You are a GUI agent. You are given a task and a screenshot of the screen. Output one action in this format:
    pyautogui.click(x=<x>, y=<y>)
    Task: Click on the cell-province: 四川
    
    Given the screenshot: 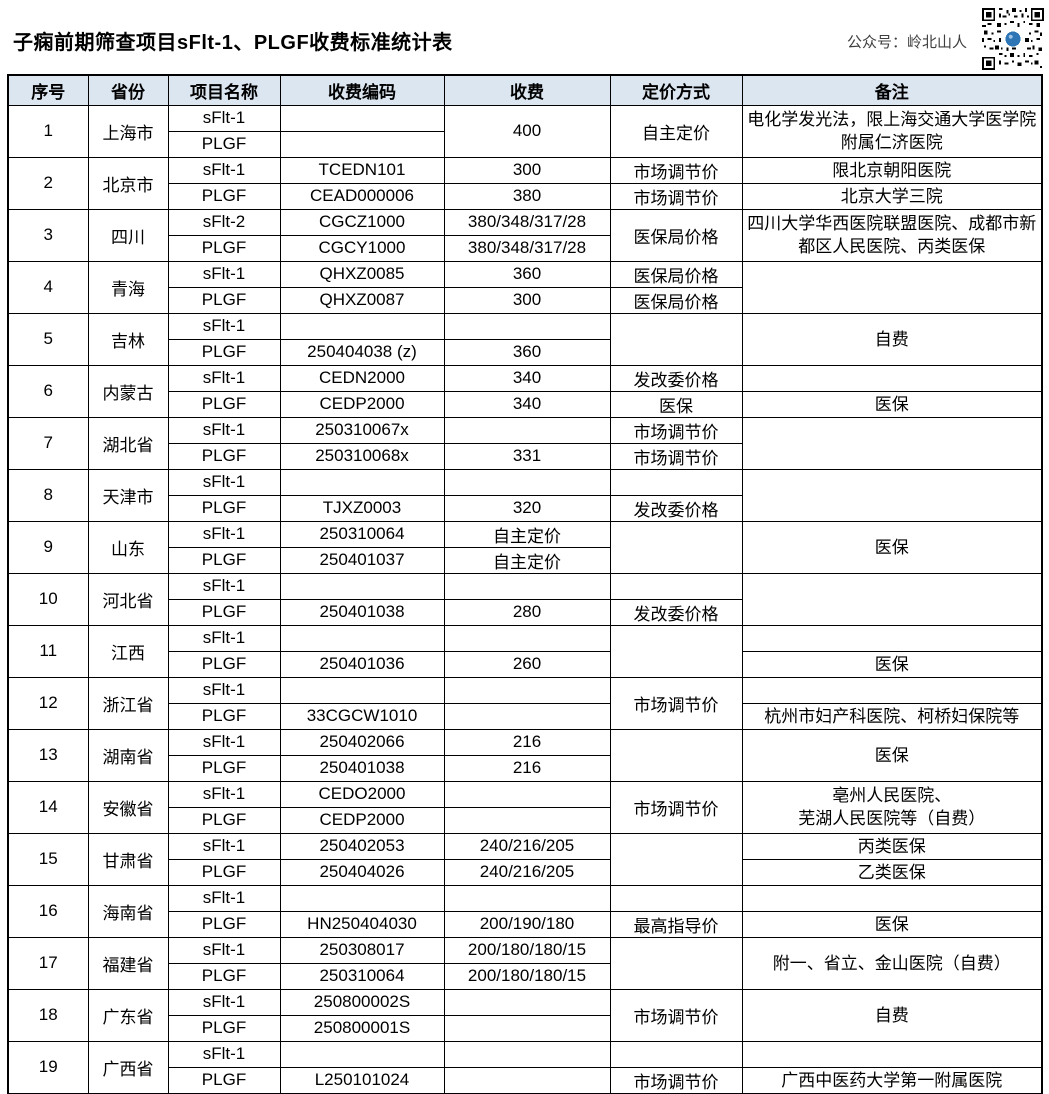 What is the action you would take?
    pyautogui.click(x=128, y=235)
    